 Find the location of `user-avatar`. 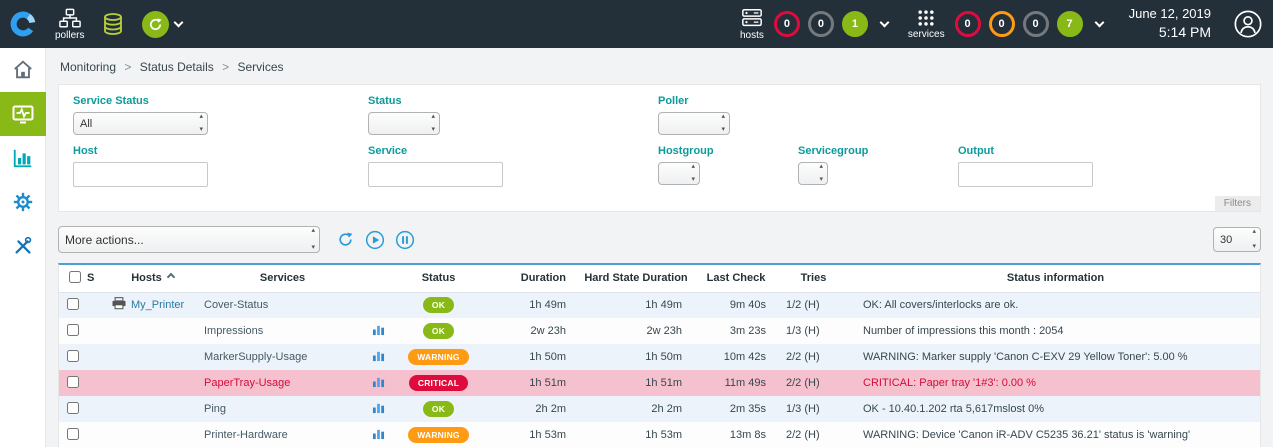

user-avatar is located at coordinates (1248, 24).